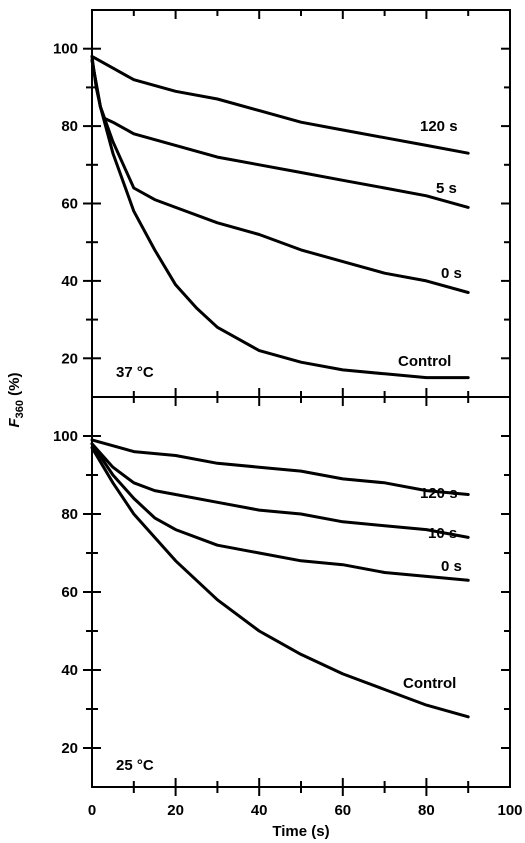  What do you see at coordinates (342, 810) in the screenshot?
I see `x-tick-label: 60` at bounding box center [342, 810].